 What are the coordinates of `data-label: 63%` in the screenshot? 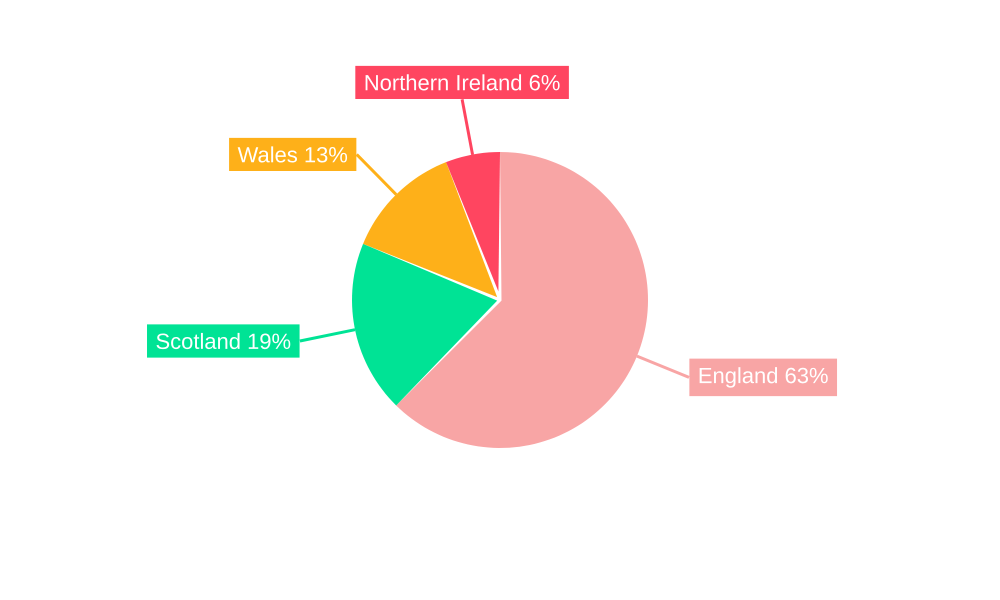 It's located at (807, 376).